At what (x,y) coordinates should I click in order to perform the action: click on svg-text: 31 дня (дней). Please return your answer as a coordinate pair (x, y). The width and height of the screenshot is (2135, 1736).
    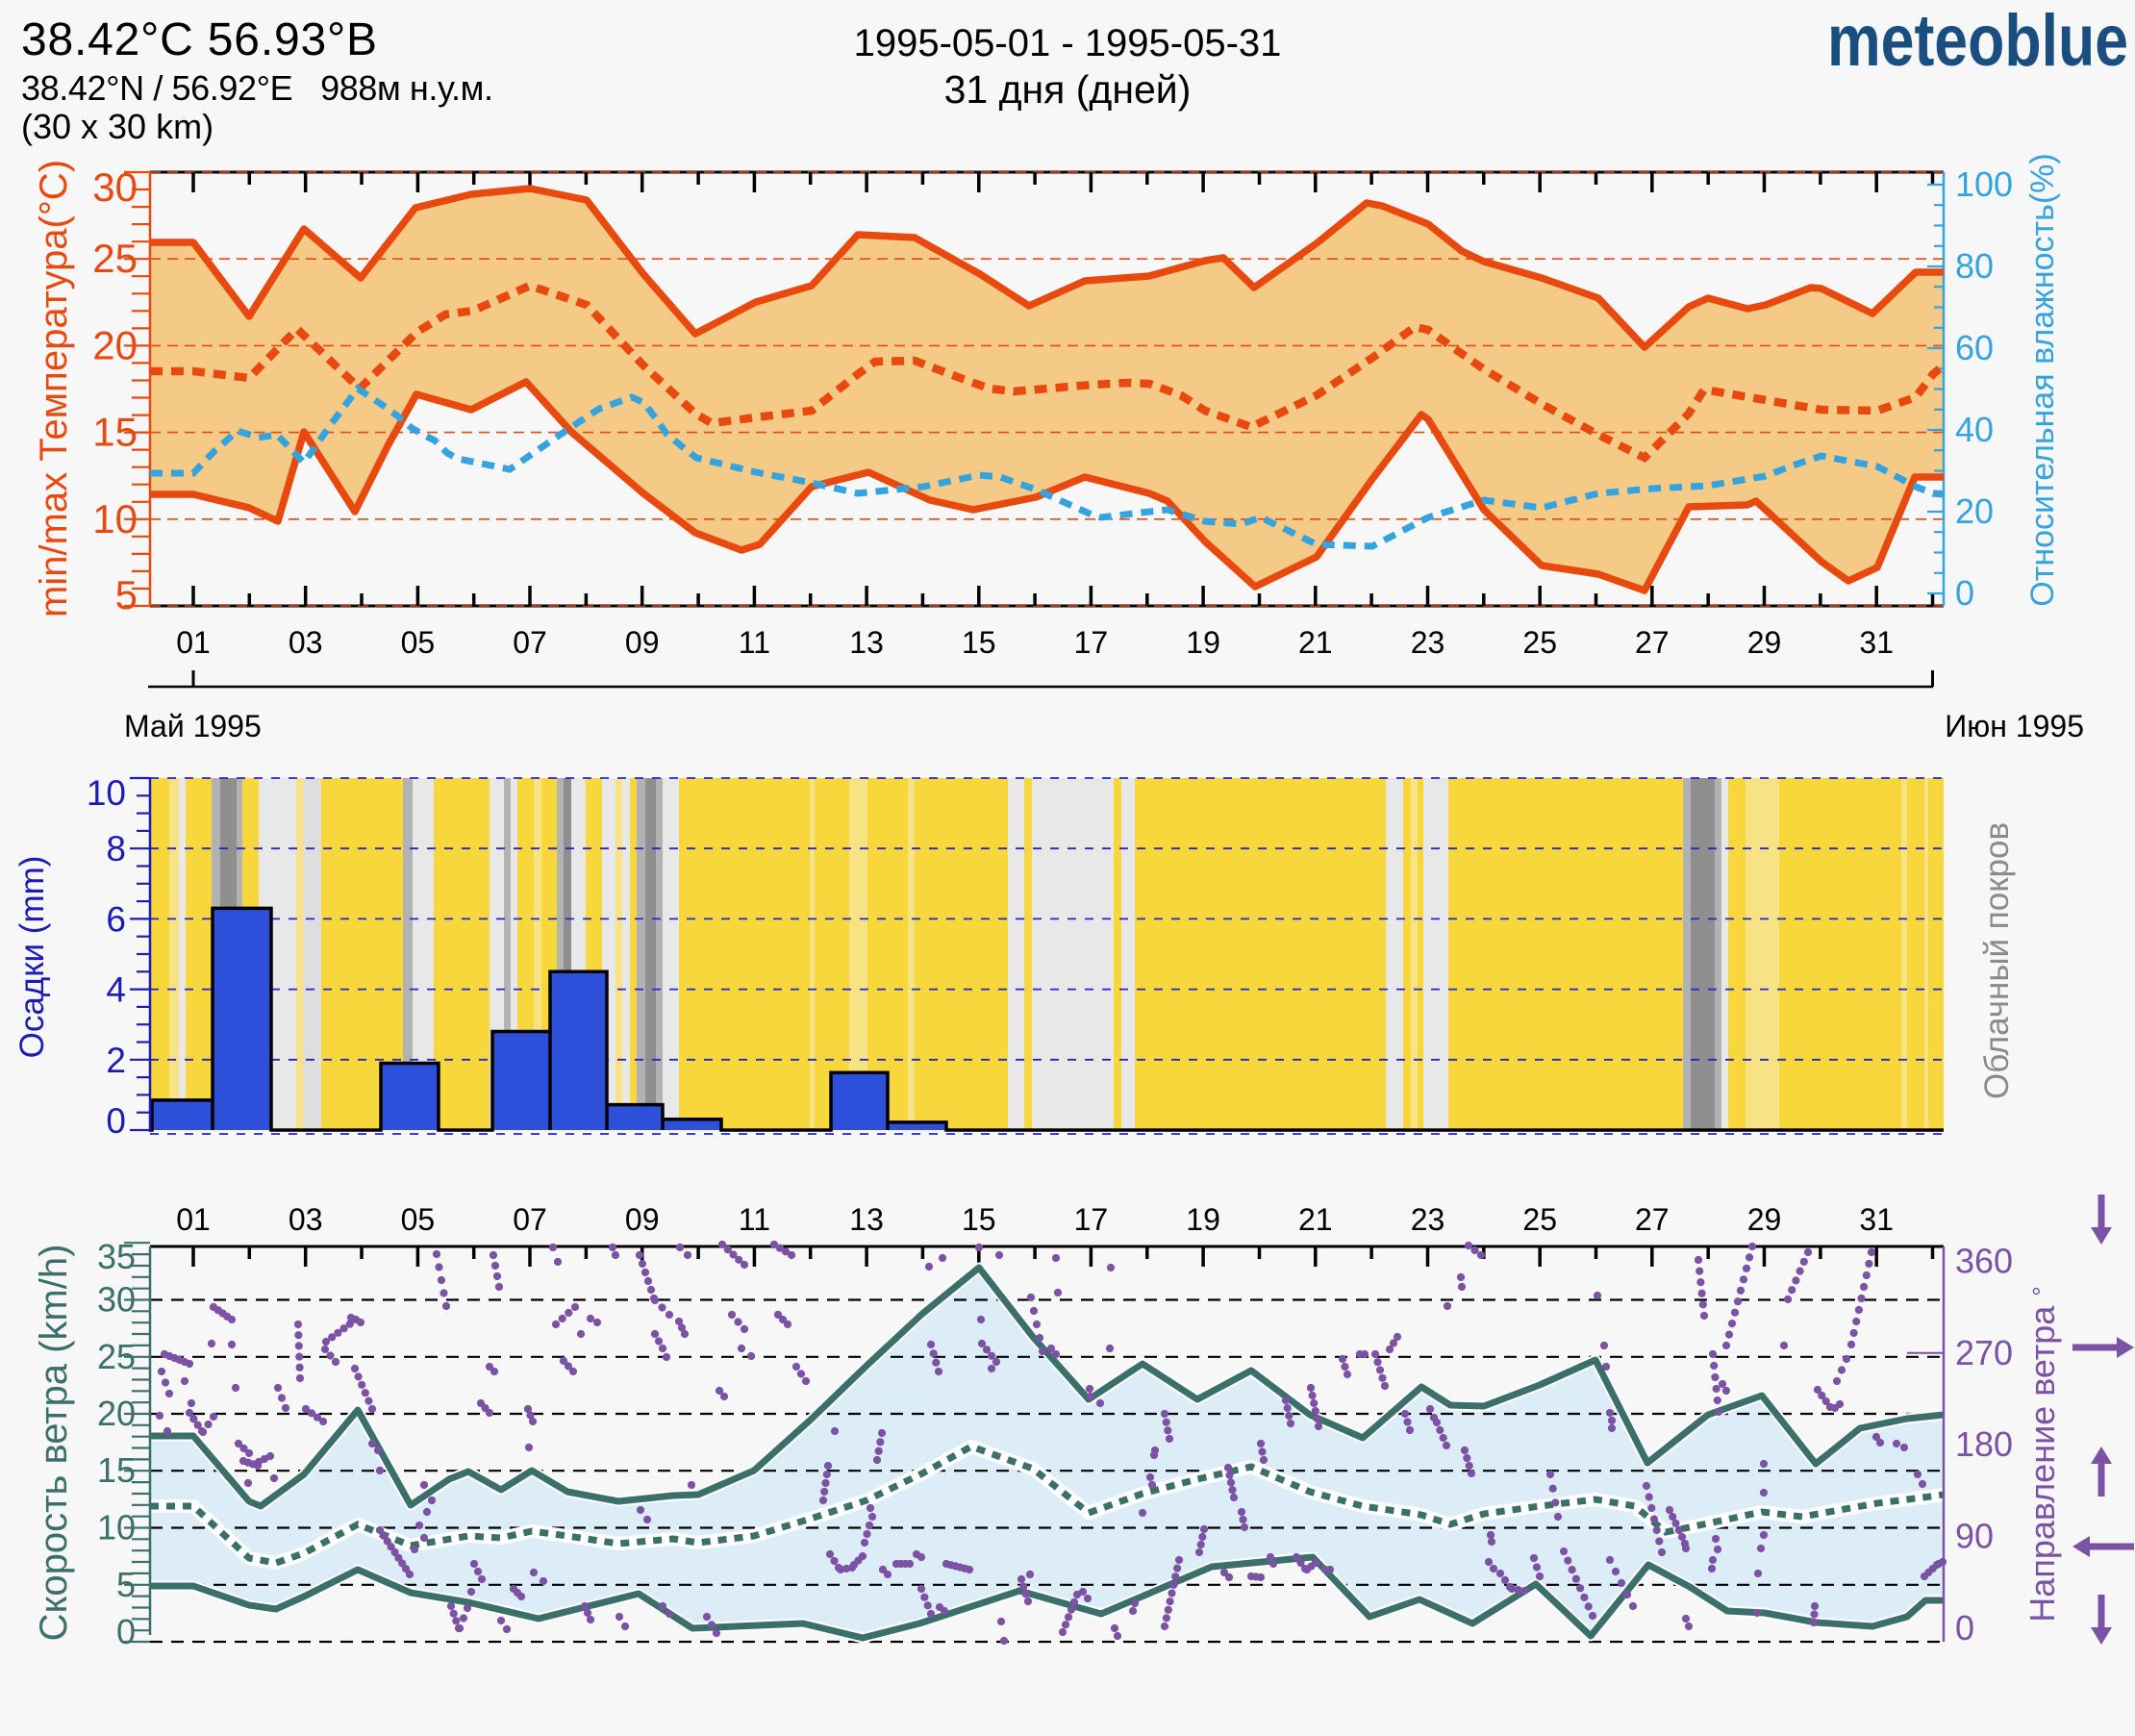
    Looking at the image, I should click on (1068, 89).